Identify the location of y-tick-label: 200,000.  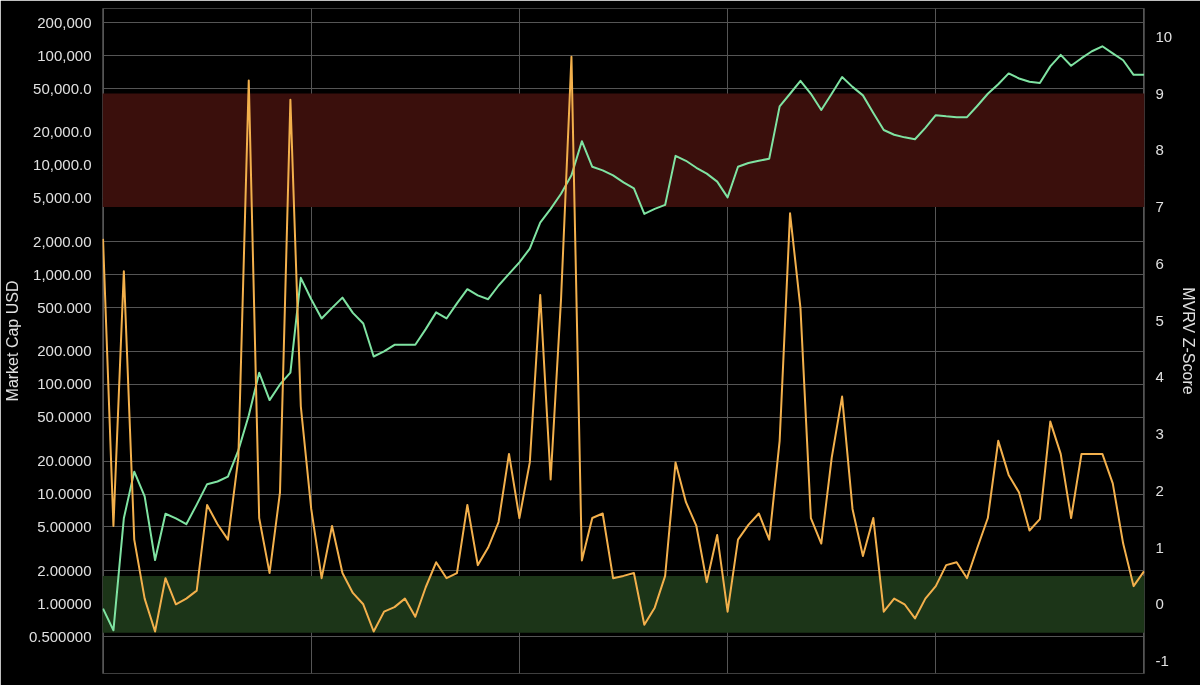
(64, 22).